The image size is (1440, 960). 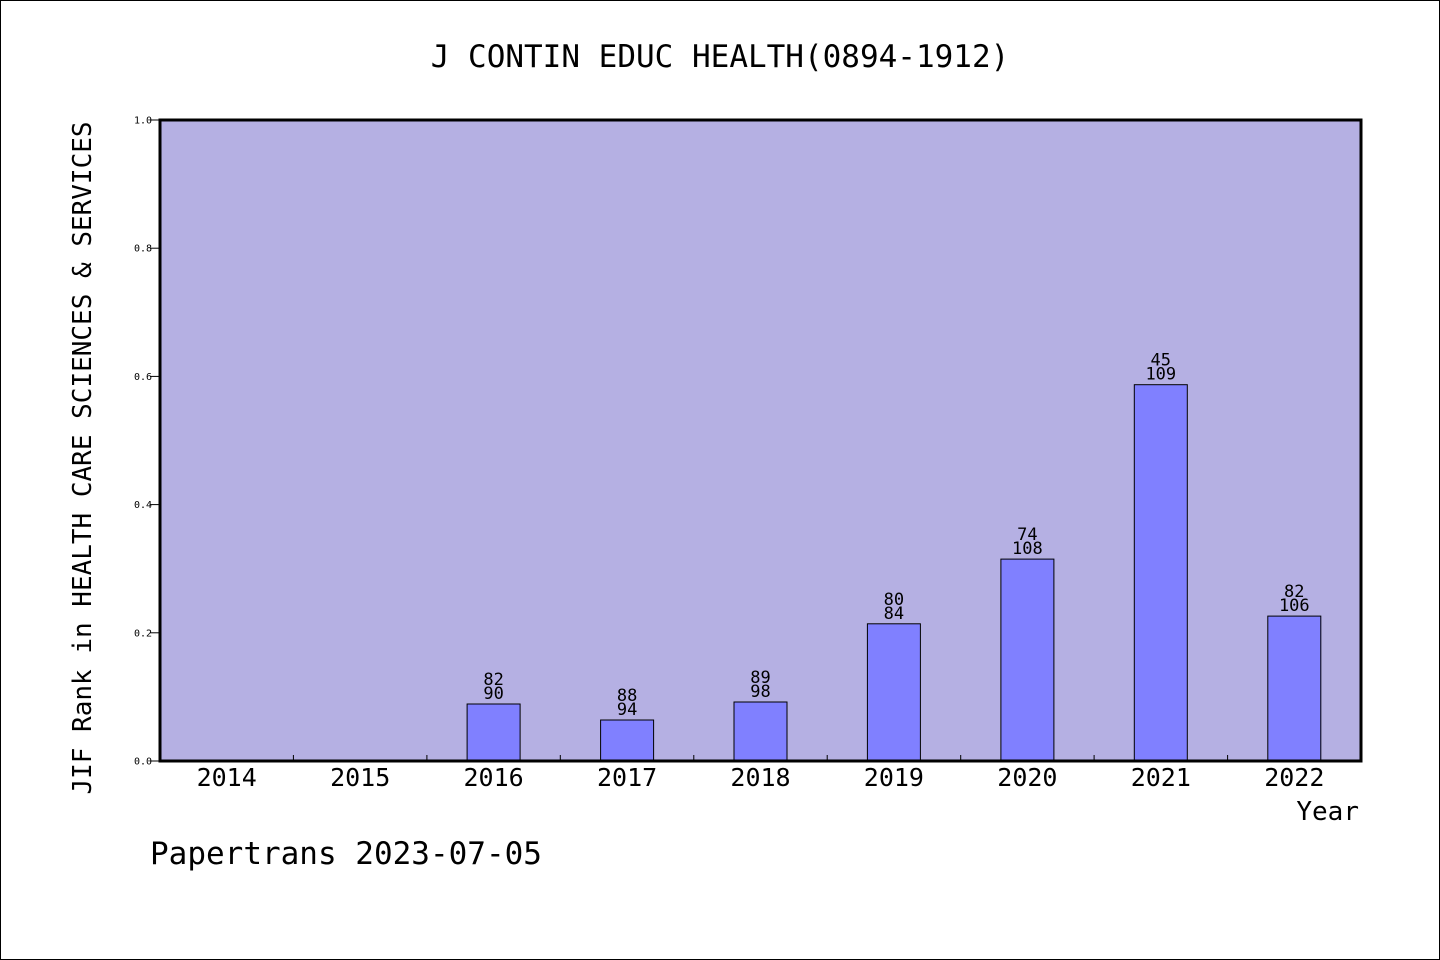 I want to click on bar-rank-label-2018: 89, so click(x=760, y=678).